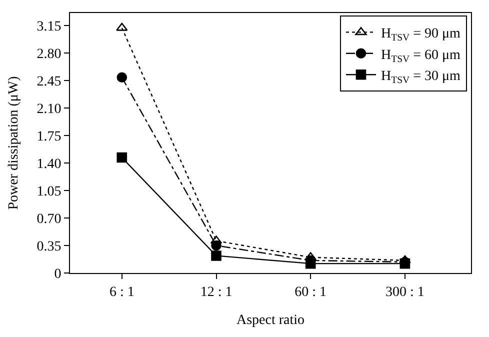  What do you see at coordinates (49, 164) in the screenshot?
I see `y-tick-label: 1.40` at bounding box center [49, 164].